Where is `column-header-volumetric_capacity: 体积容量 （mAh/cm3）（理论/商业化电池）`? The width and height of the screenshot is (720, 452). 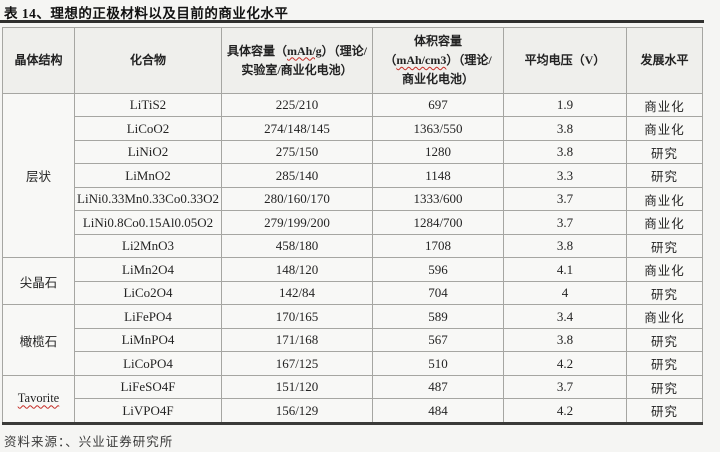 column-header-volumetric_capacity: 体积容量 （mAh/cm3）（理论/商业化电池） is located at coordinates (438, 60).